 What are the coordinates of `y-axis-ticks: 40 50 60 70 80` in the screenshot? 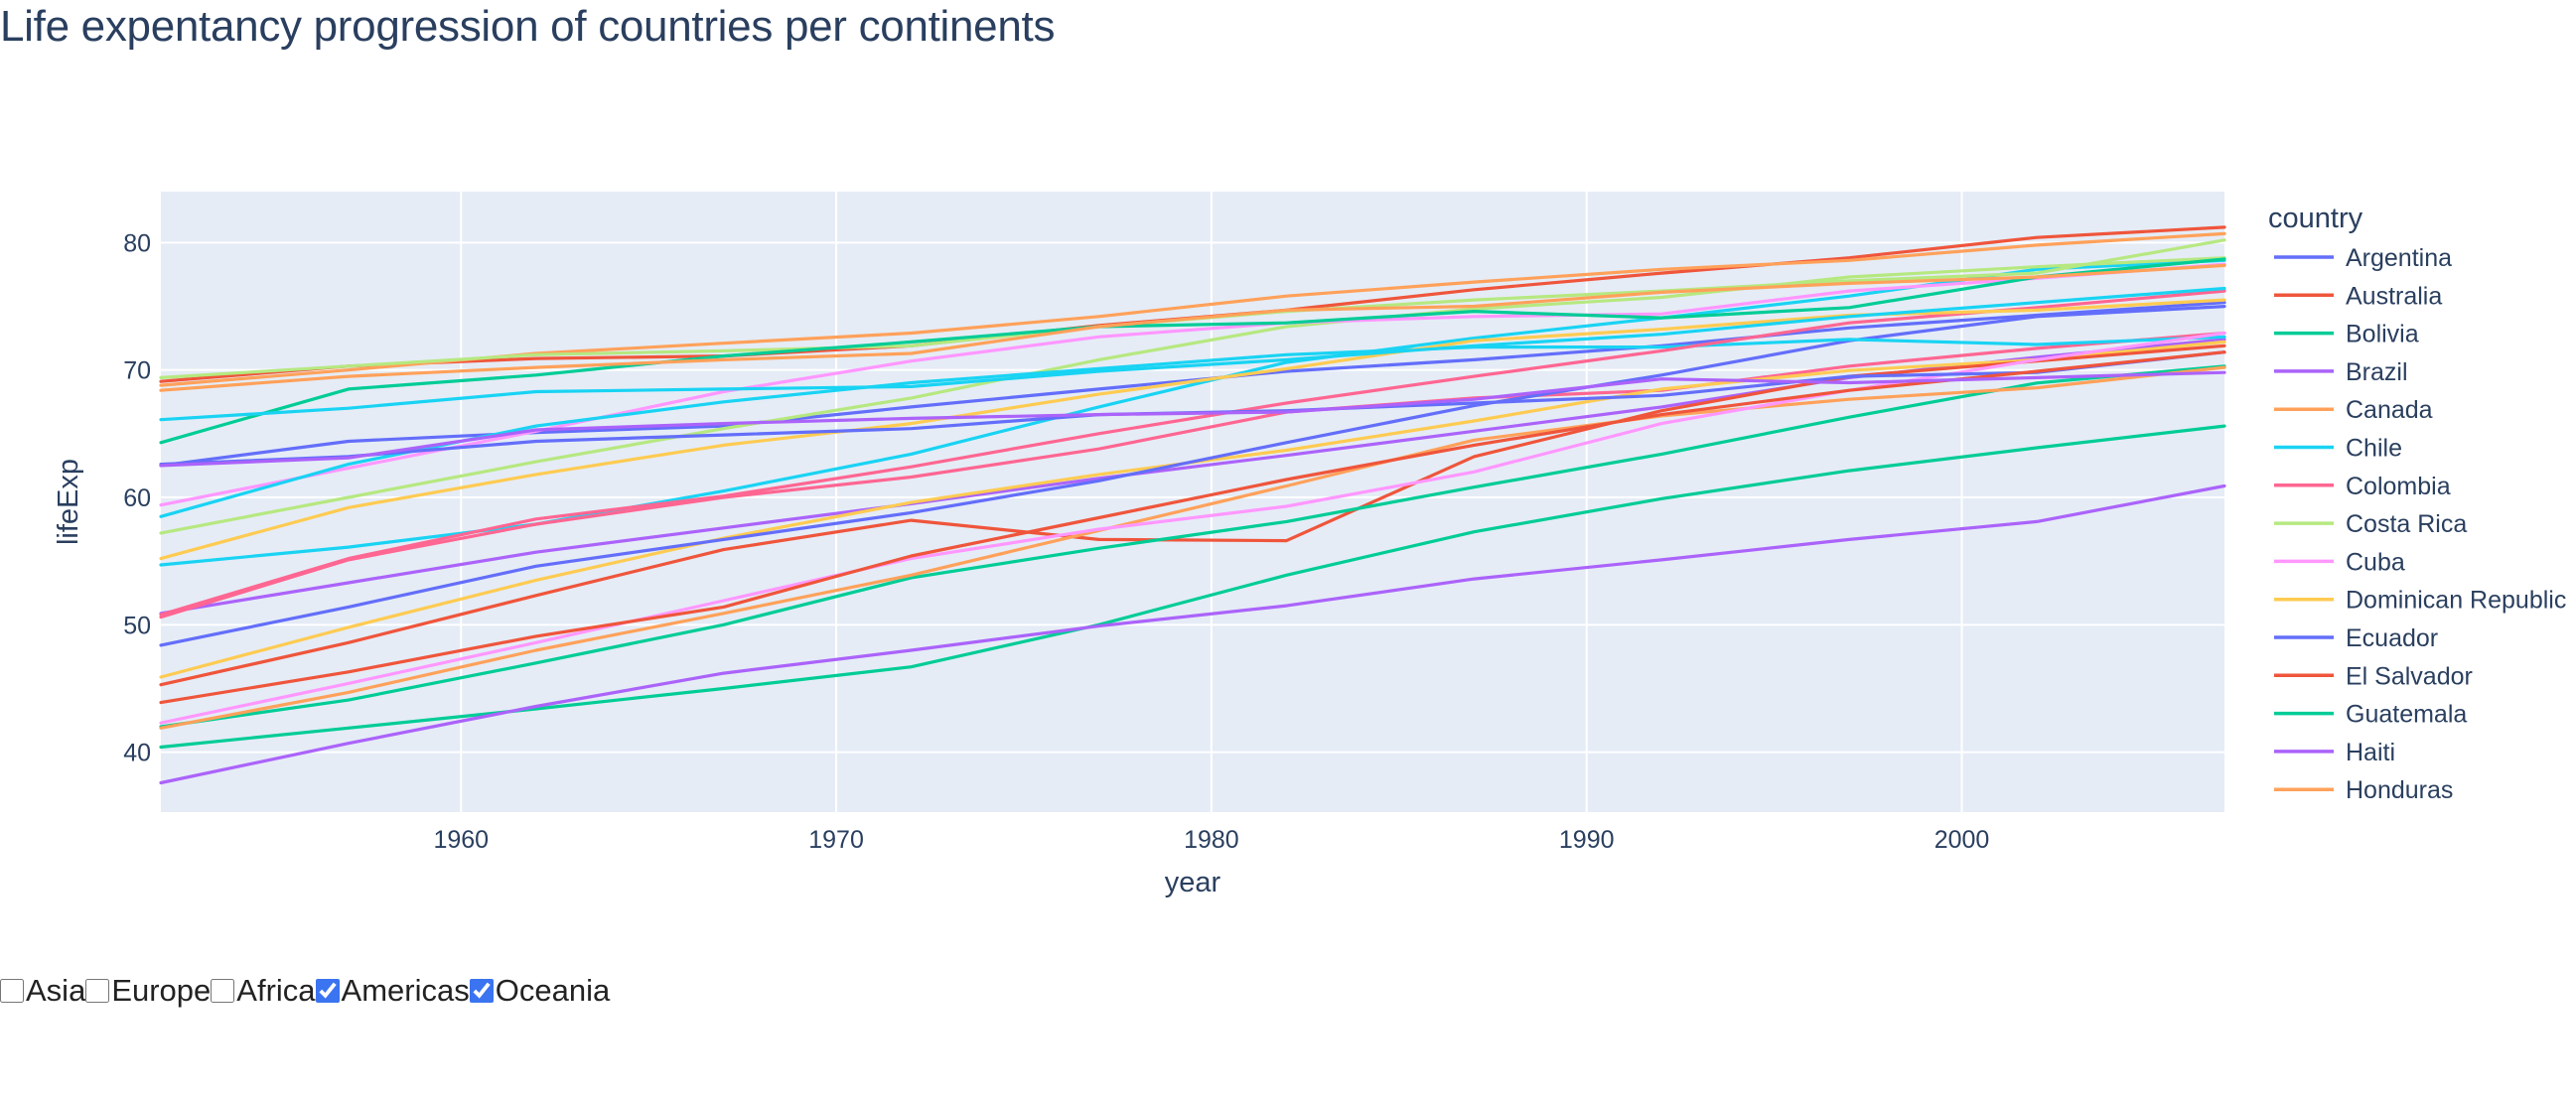 It's located at (137, 497).